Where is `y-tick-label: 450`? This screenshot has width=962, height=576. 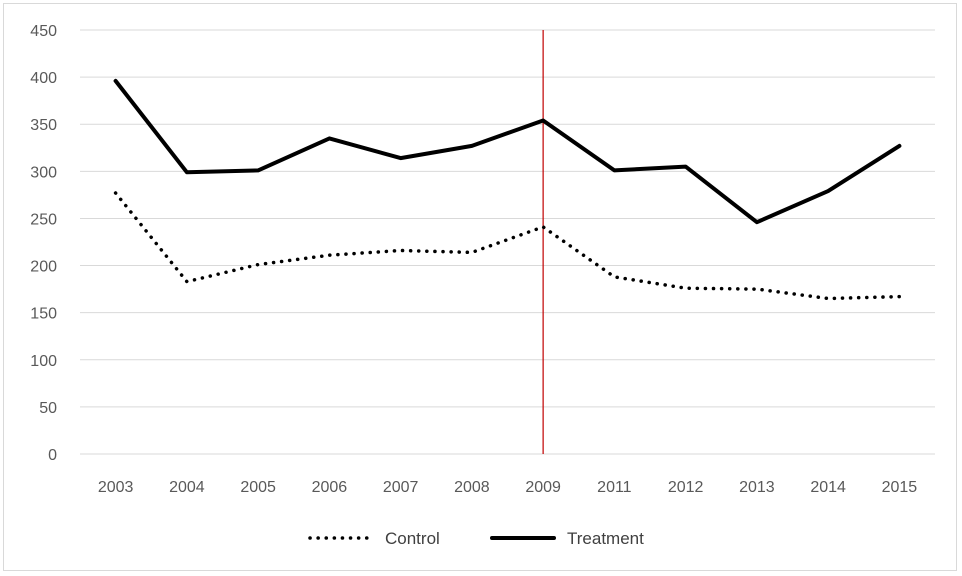
y-tick-label: 450 is located at coordinates (43, 31).